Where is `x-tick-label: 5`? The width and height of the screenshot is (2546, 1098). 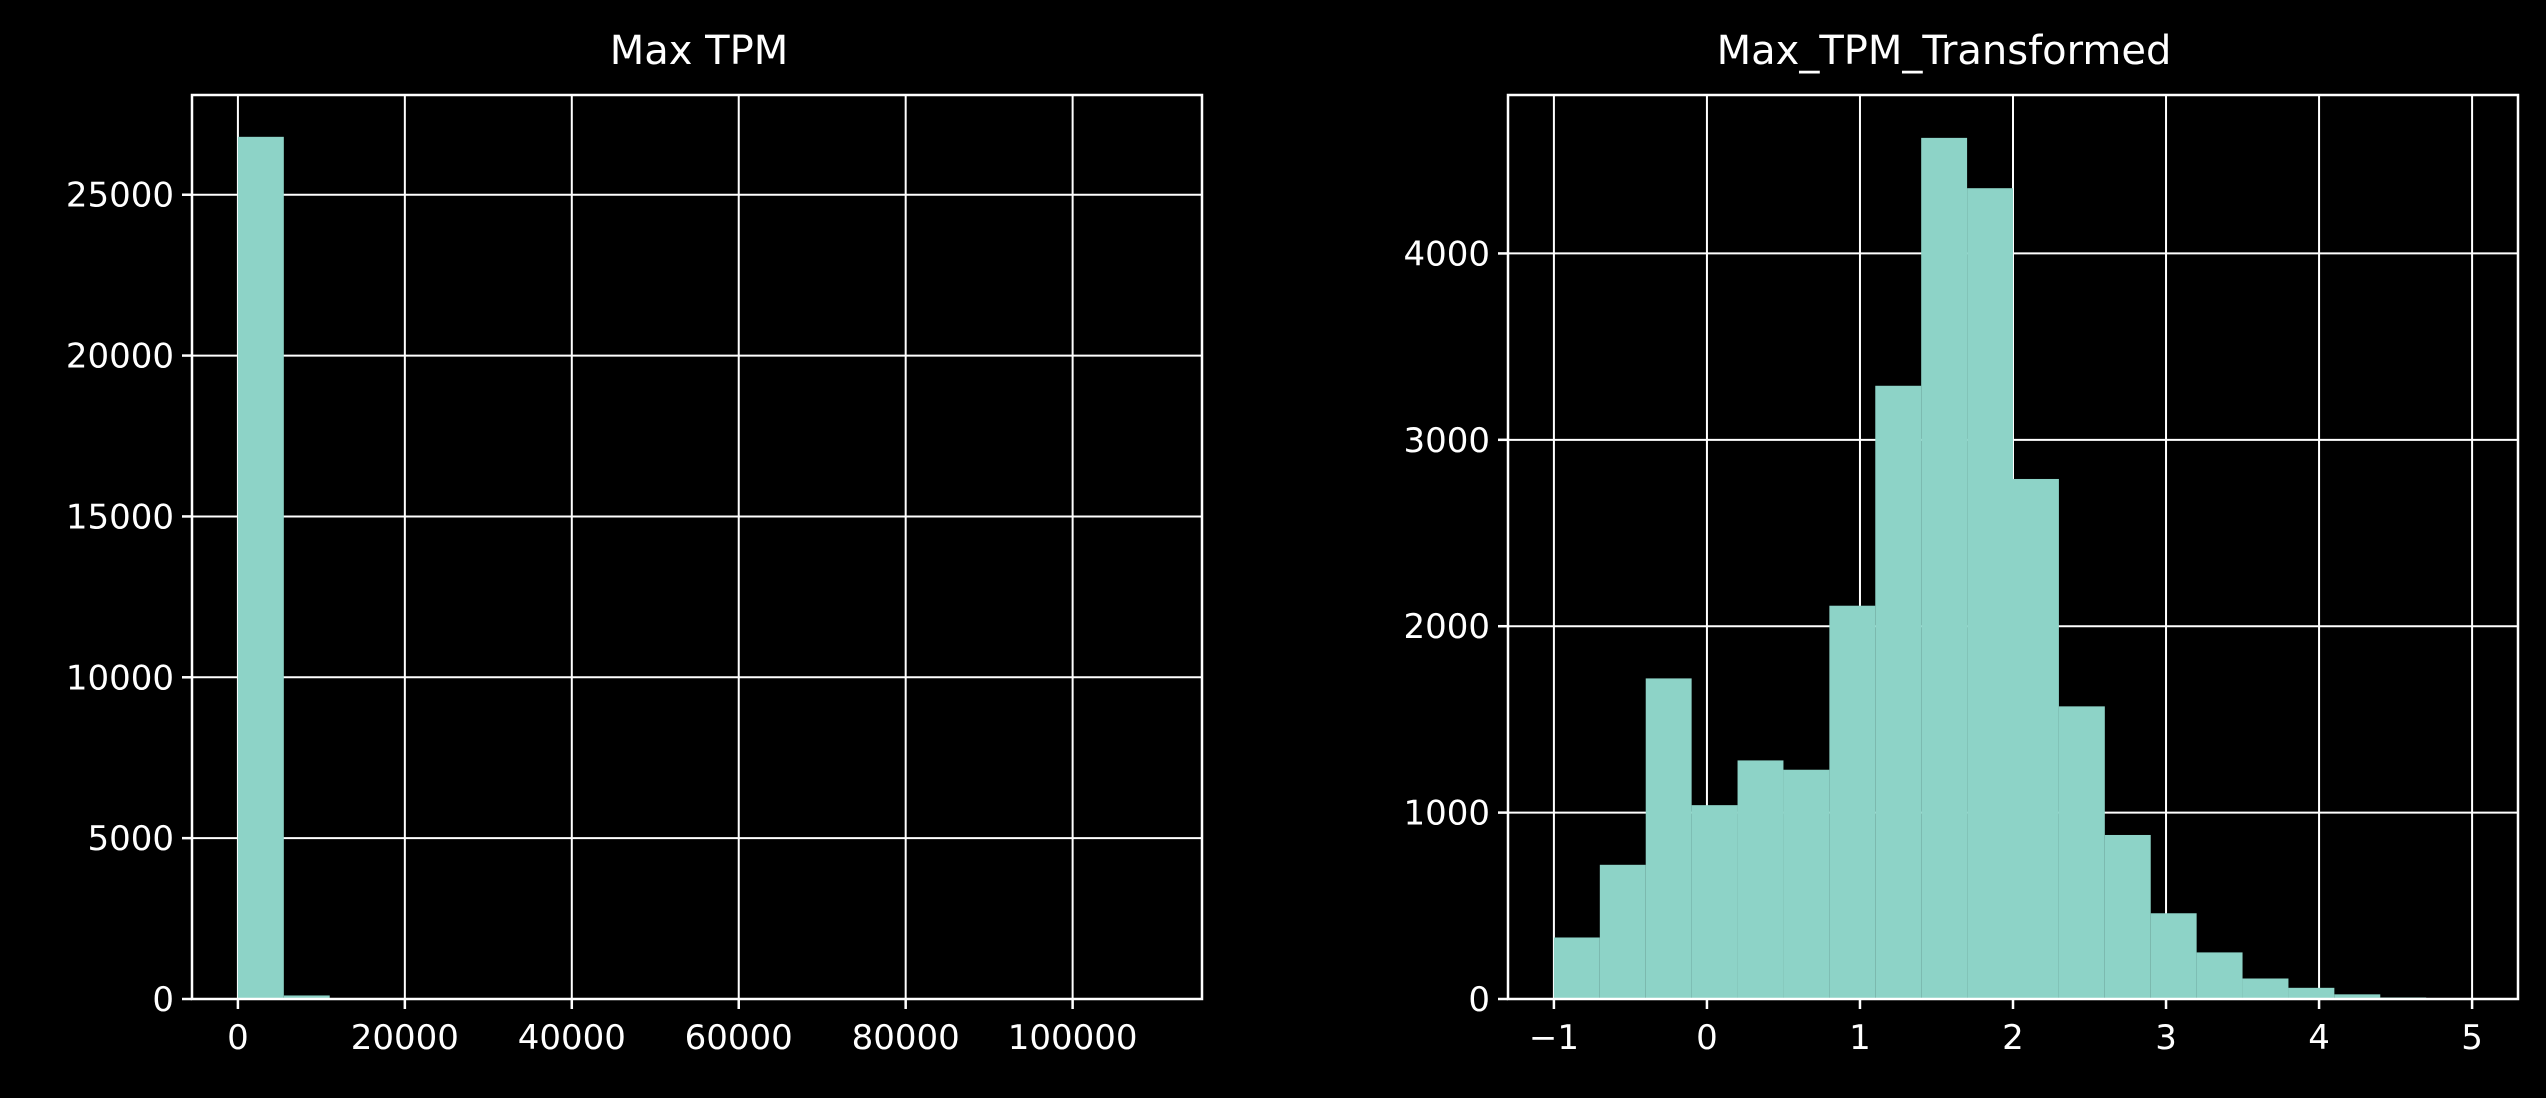 x-tick-label: 5 is located at coordinates (2472, 1038).